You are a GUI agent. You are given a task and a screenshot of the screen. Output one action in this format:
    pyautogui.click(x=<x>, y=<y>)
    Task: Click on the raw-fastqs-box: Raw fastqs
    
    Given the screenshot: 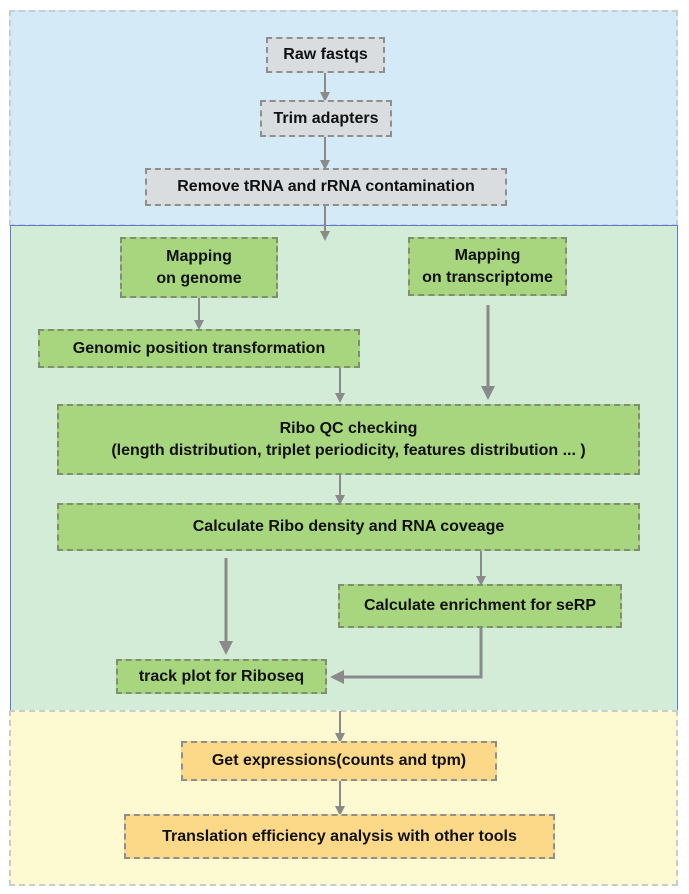 What is the action you would take?
    pyautogui.click(x=325, y=55)
    